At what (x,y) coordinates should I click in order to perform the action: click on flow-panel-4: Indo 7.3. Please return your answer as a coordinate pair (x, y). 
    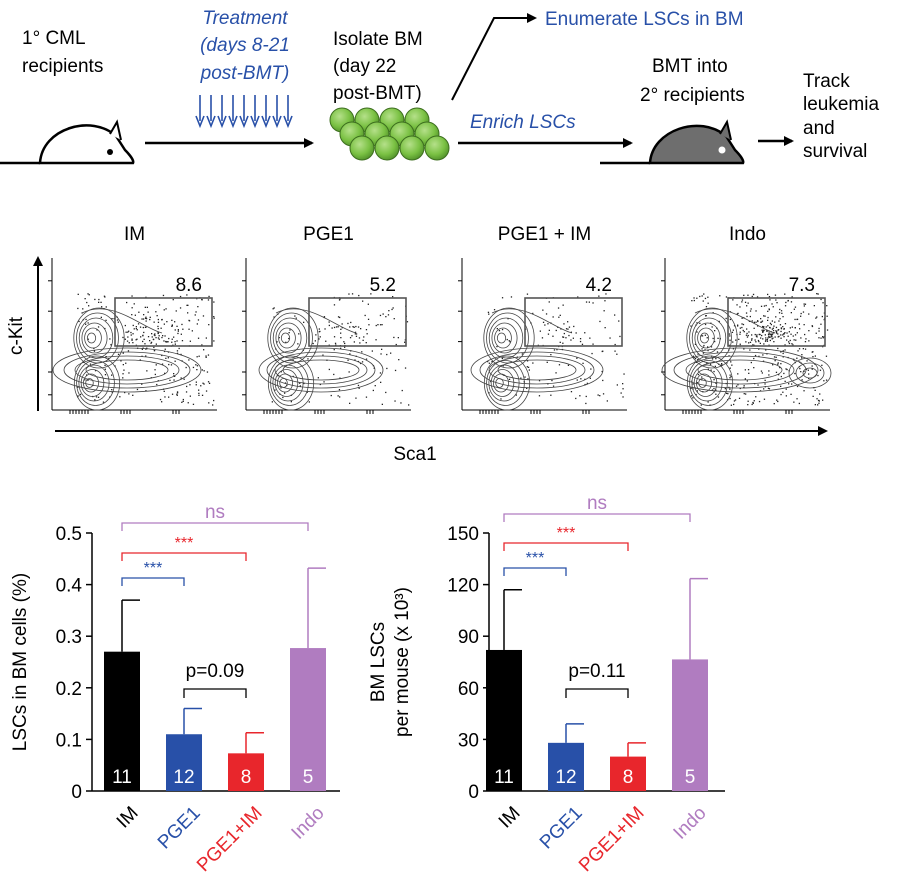
    Looking at the image, I should click on (746, 319).